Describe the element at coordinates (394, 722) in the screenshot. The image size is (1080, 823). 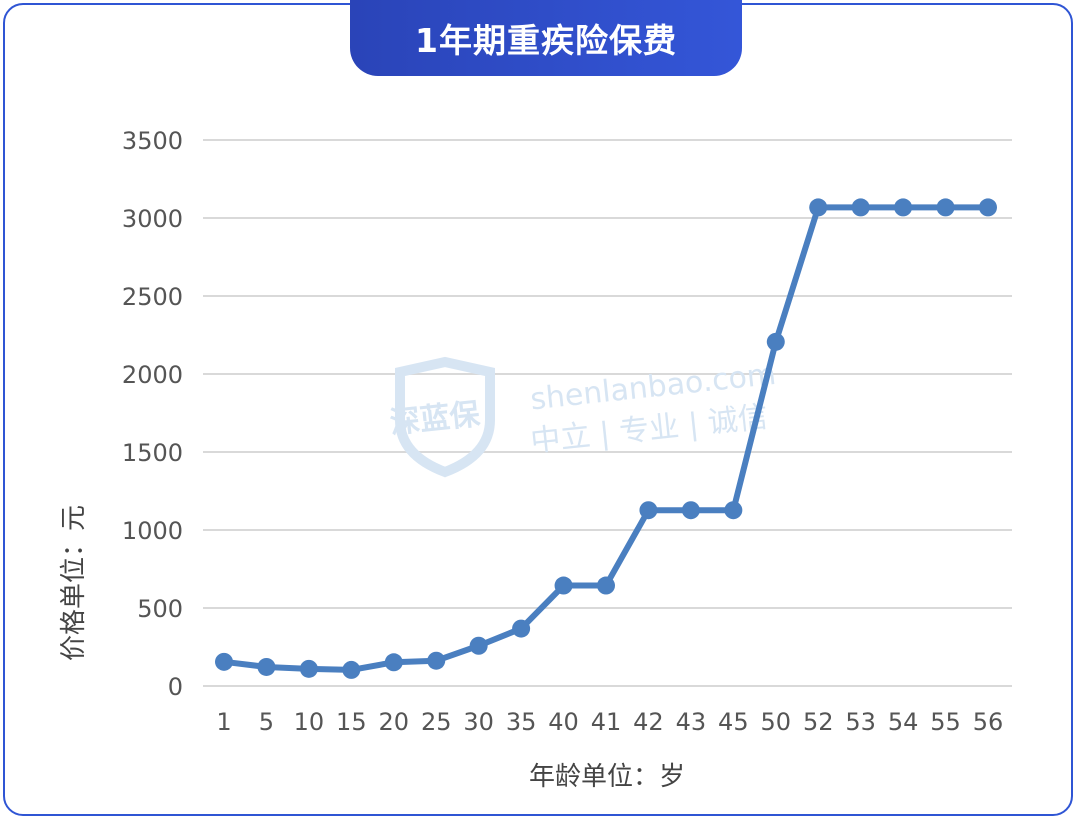
I see `x-tick-label: 20` at that location.